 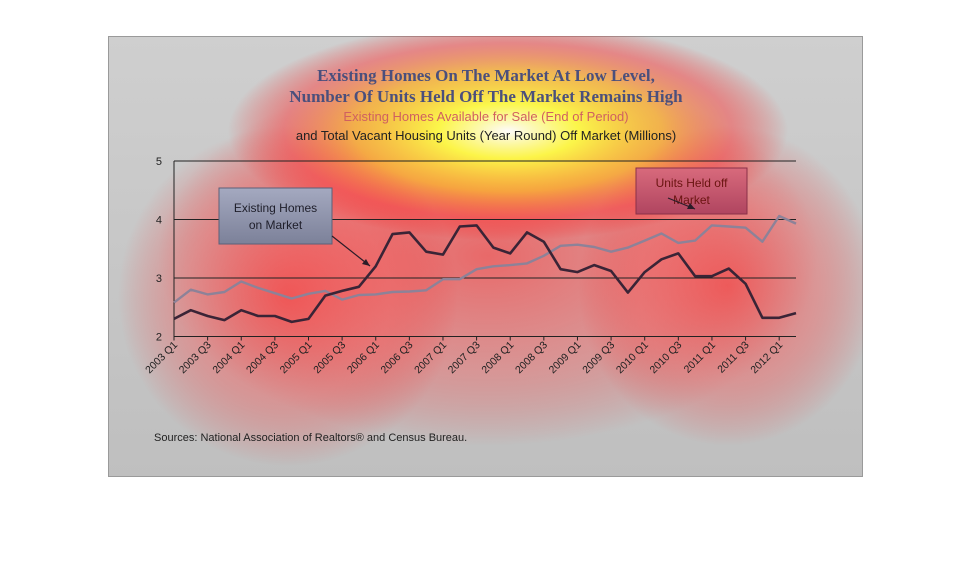 What do you see at coordinates (366, 262) in the screenshot?
I see `annotation-existing-arrowhead` at bounding box center [366, 262].